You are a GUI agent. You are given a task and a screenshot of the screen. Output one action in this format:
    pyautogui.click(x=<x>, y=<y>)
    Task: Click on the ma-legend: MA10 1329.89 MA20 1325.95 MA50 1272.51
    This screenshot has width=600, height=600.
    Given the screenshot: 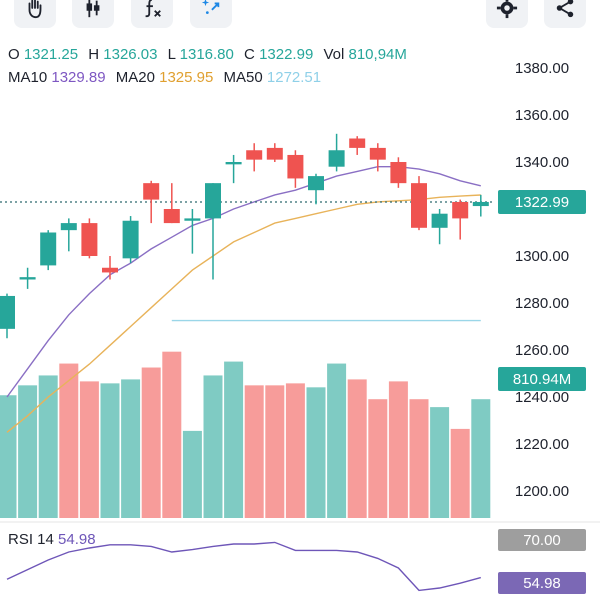 What is the action you would take?
    pyautogui.click(x=167, y=77)
    